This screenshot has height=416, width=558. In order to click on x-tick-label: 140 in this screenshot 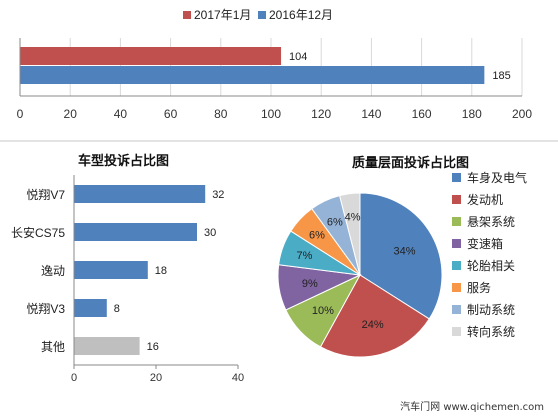, I will do `click(371, 114)`.